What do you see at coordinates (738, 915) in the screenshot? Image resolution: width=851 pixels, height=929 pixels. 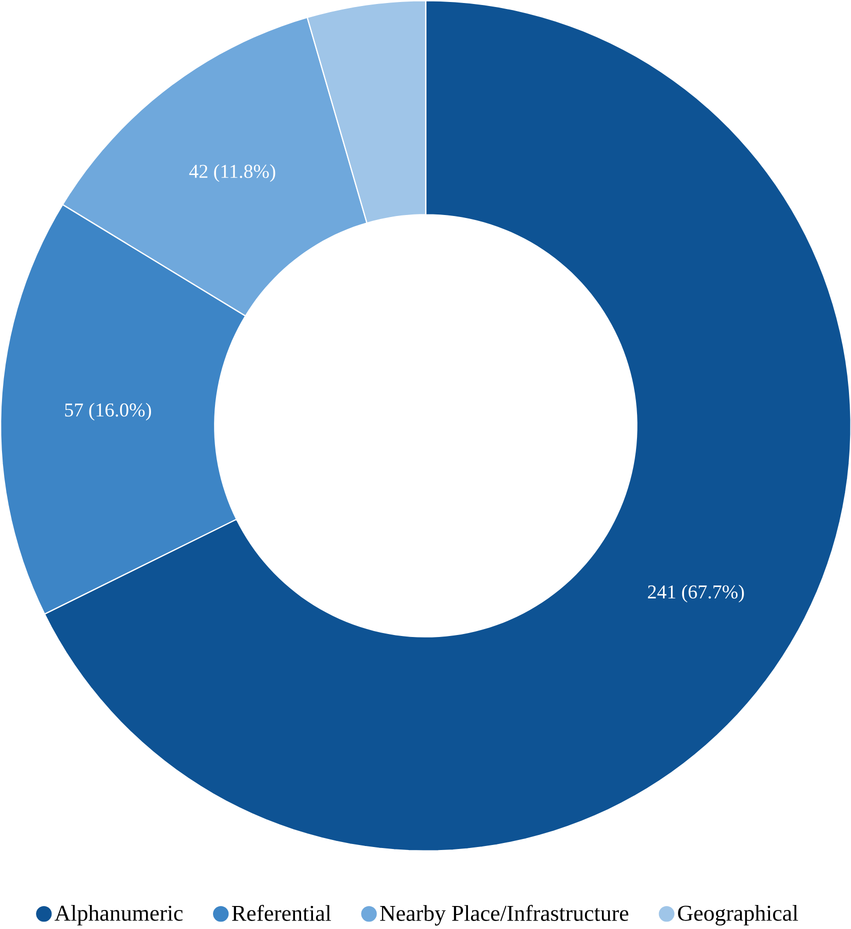 I see `legend-label: Geographical` at bounding box center [738, 915].